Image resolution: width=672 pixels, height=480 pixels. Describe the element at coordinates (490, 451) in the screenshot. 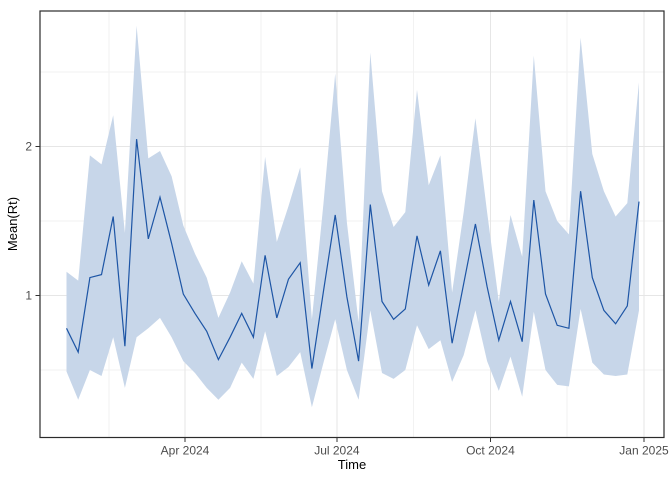

I see `x-tick-label: Oct 2024` at that location.